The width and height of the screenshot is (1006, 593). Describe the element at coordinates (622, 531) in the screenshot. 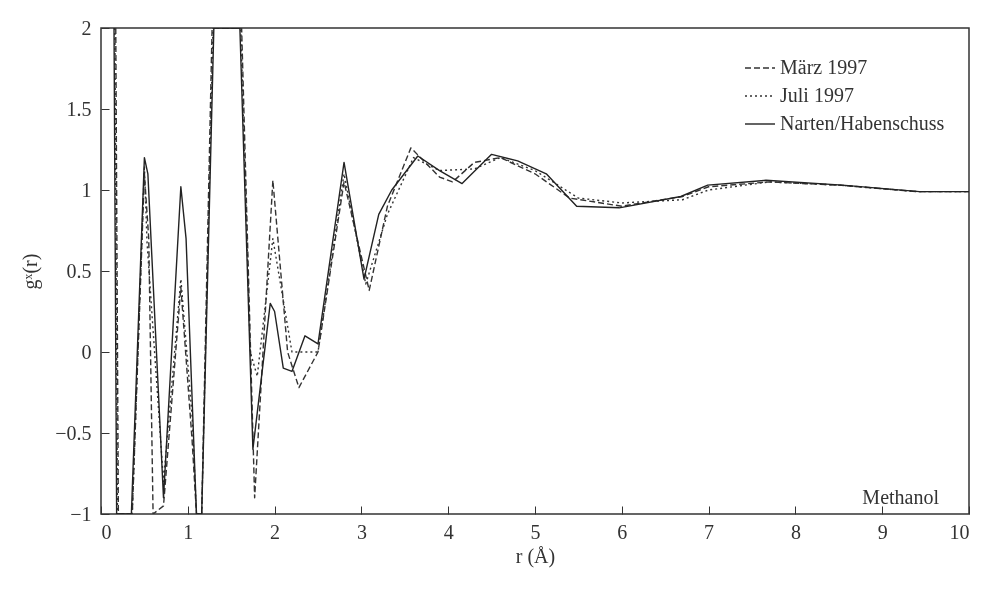

I see `x-tick-label: 6` at that location.